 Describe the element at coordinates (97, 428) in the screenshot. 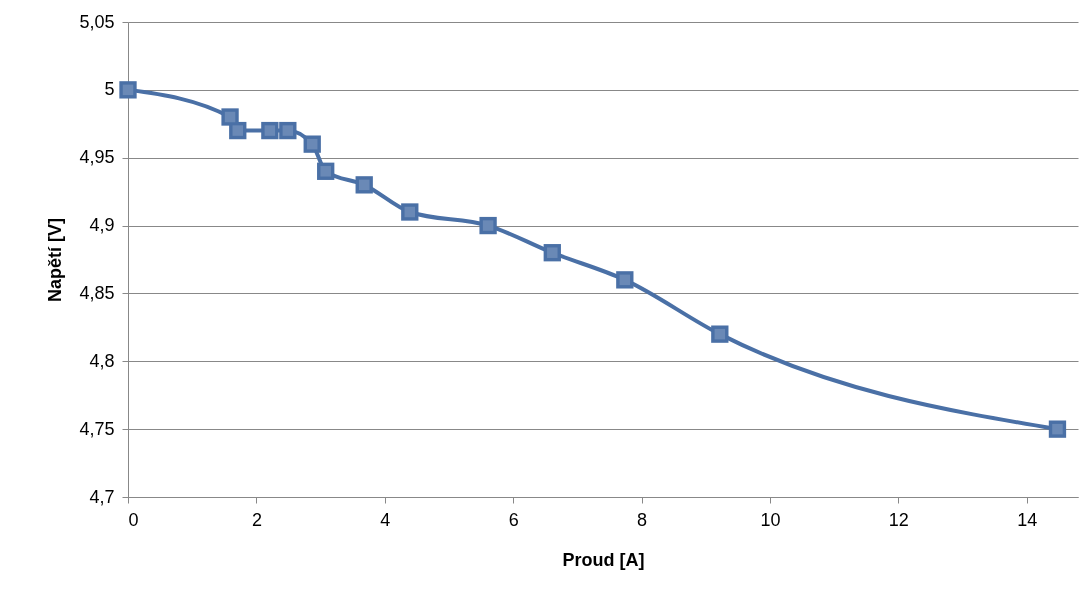

I see `y-tick-label: 4,75` at that location.